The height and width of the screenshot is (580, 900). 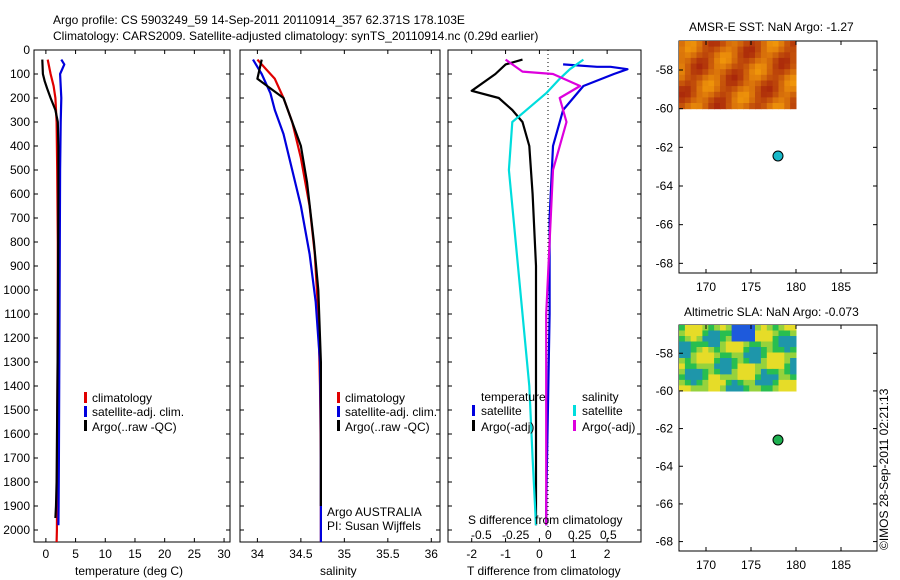 I want to click on map-xtick-label: 175, so click(x=751, y=565).